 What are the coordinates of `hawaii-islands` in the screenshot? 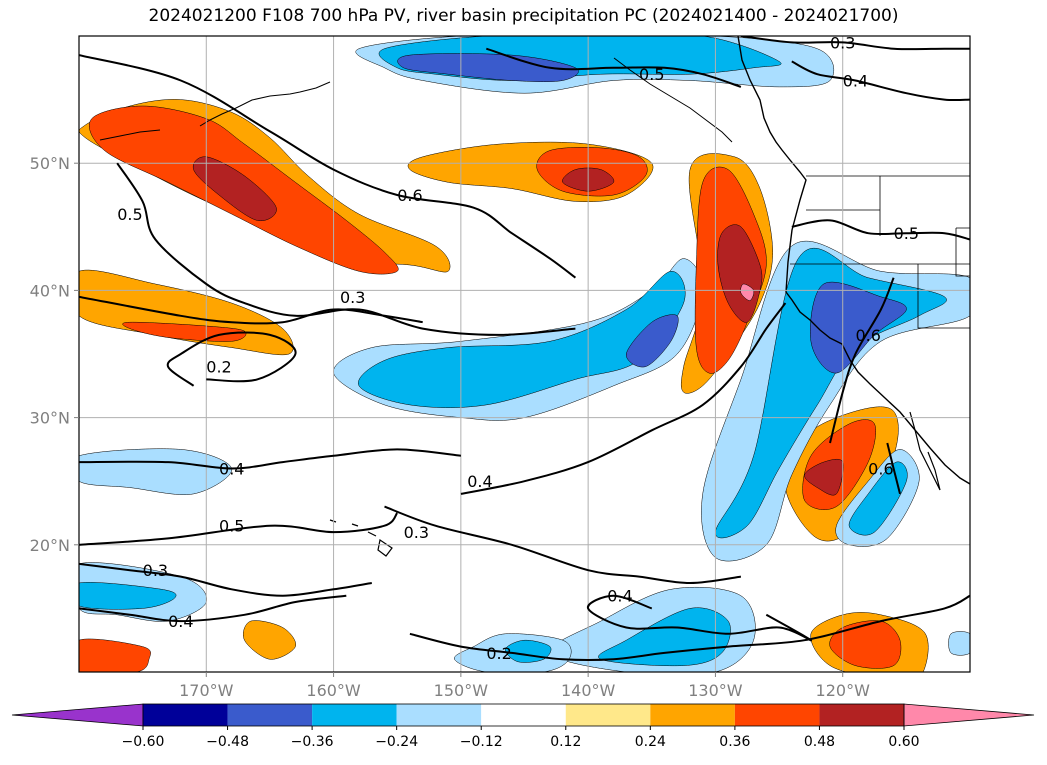 It's located at (361, 538).